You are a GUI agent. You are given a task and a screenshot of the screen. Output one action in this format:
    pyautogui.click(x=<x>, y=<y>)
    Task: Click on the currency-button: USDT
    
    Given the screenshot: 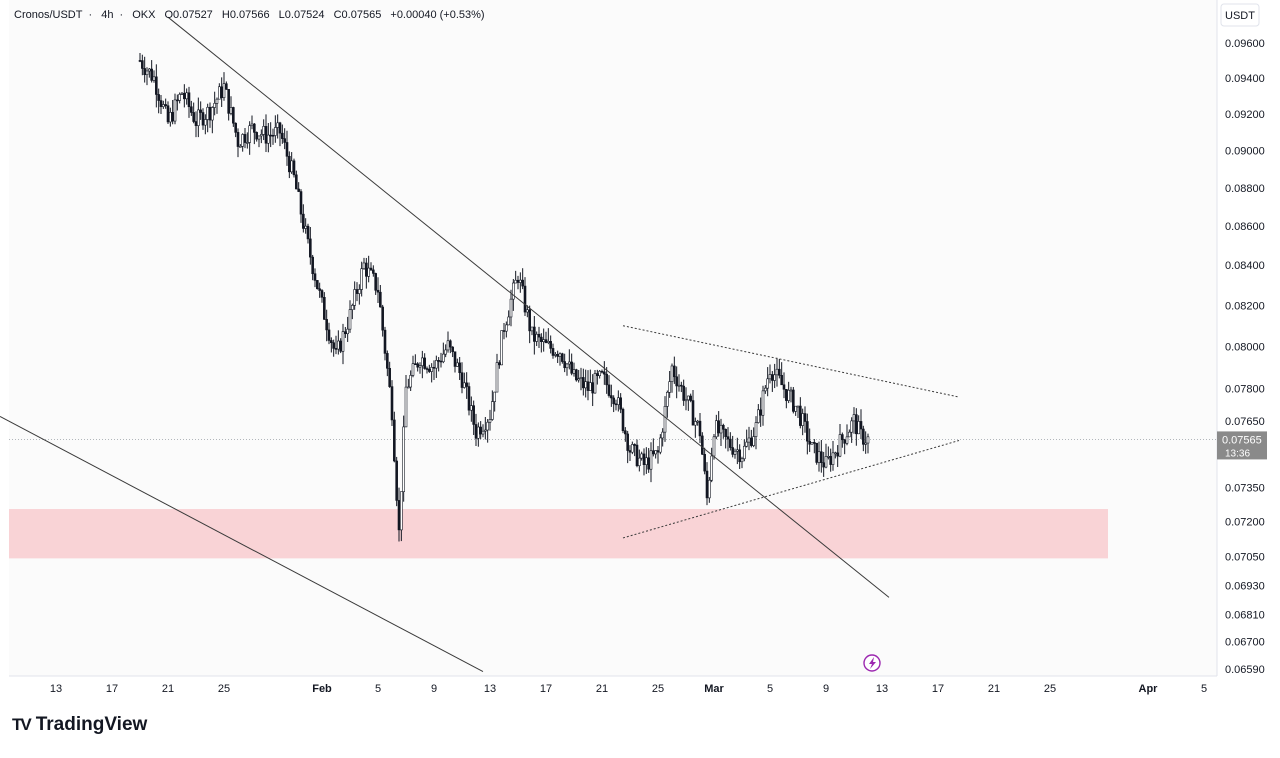 What is the action you would take?
    pyautogui.click(x=1240, y=15)
    